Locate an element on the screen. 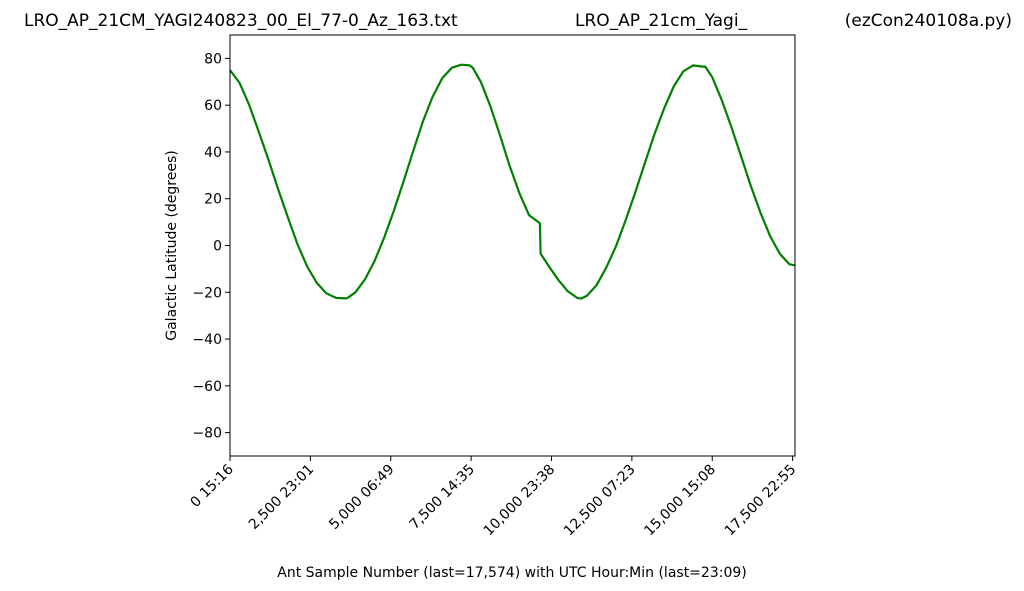 Image resolution: width=1024 pixels, height=591 pixels. y-axis: −80 −60 −40 −20 0 20 40 60 80 is located at coordinates (211, 246).